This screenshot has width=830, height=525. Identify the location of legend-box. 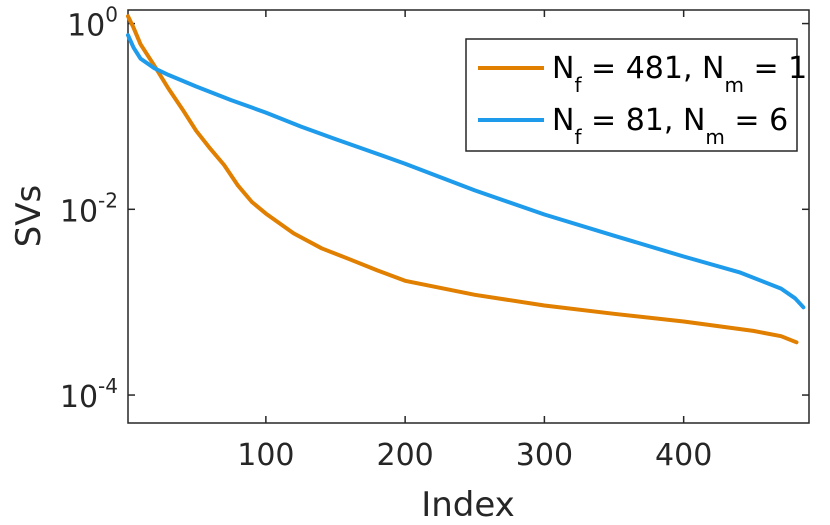
(631, 95).